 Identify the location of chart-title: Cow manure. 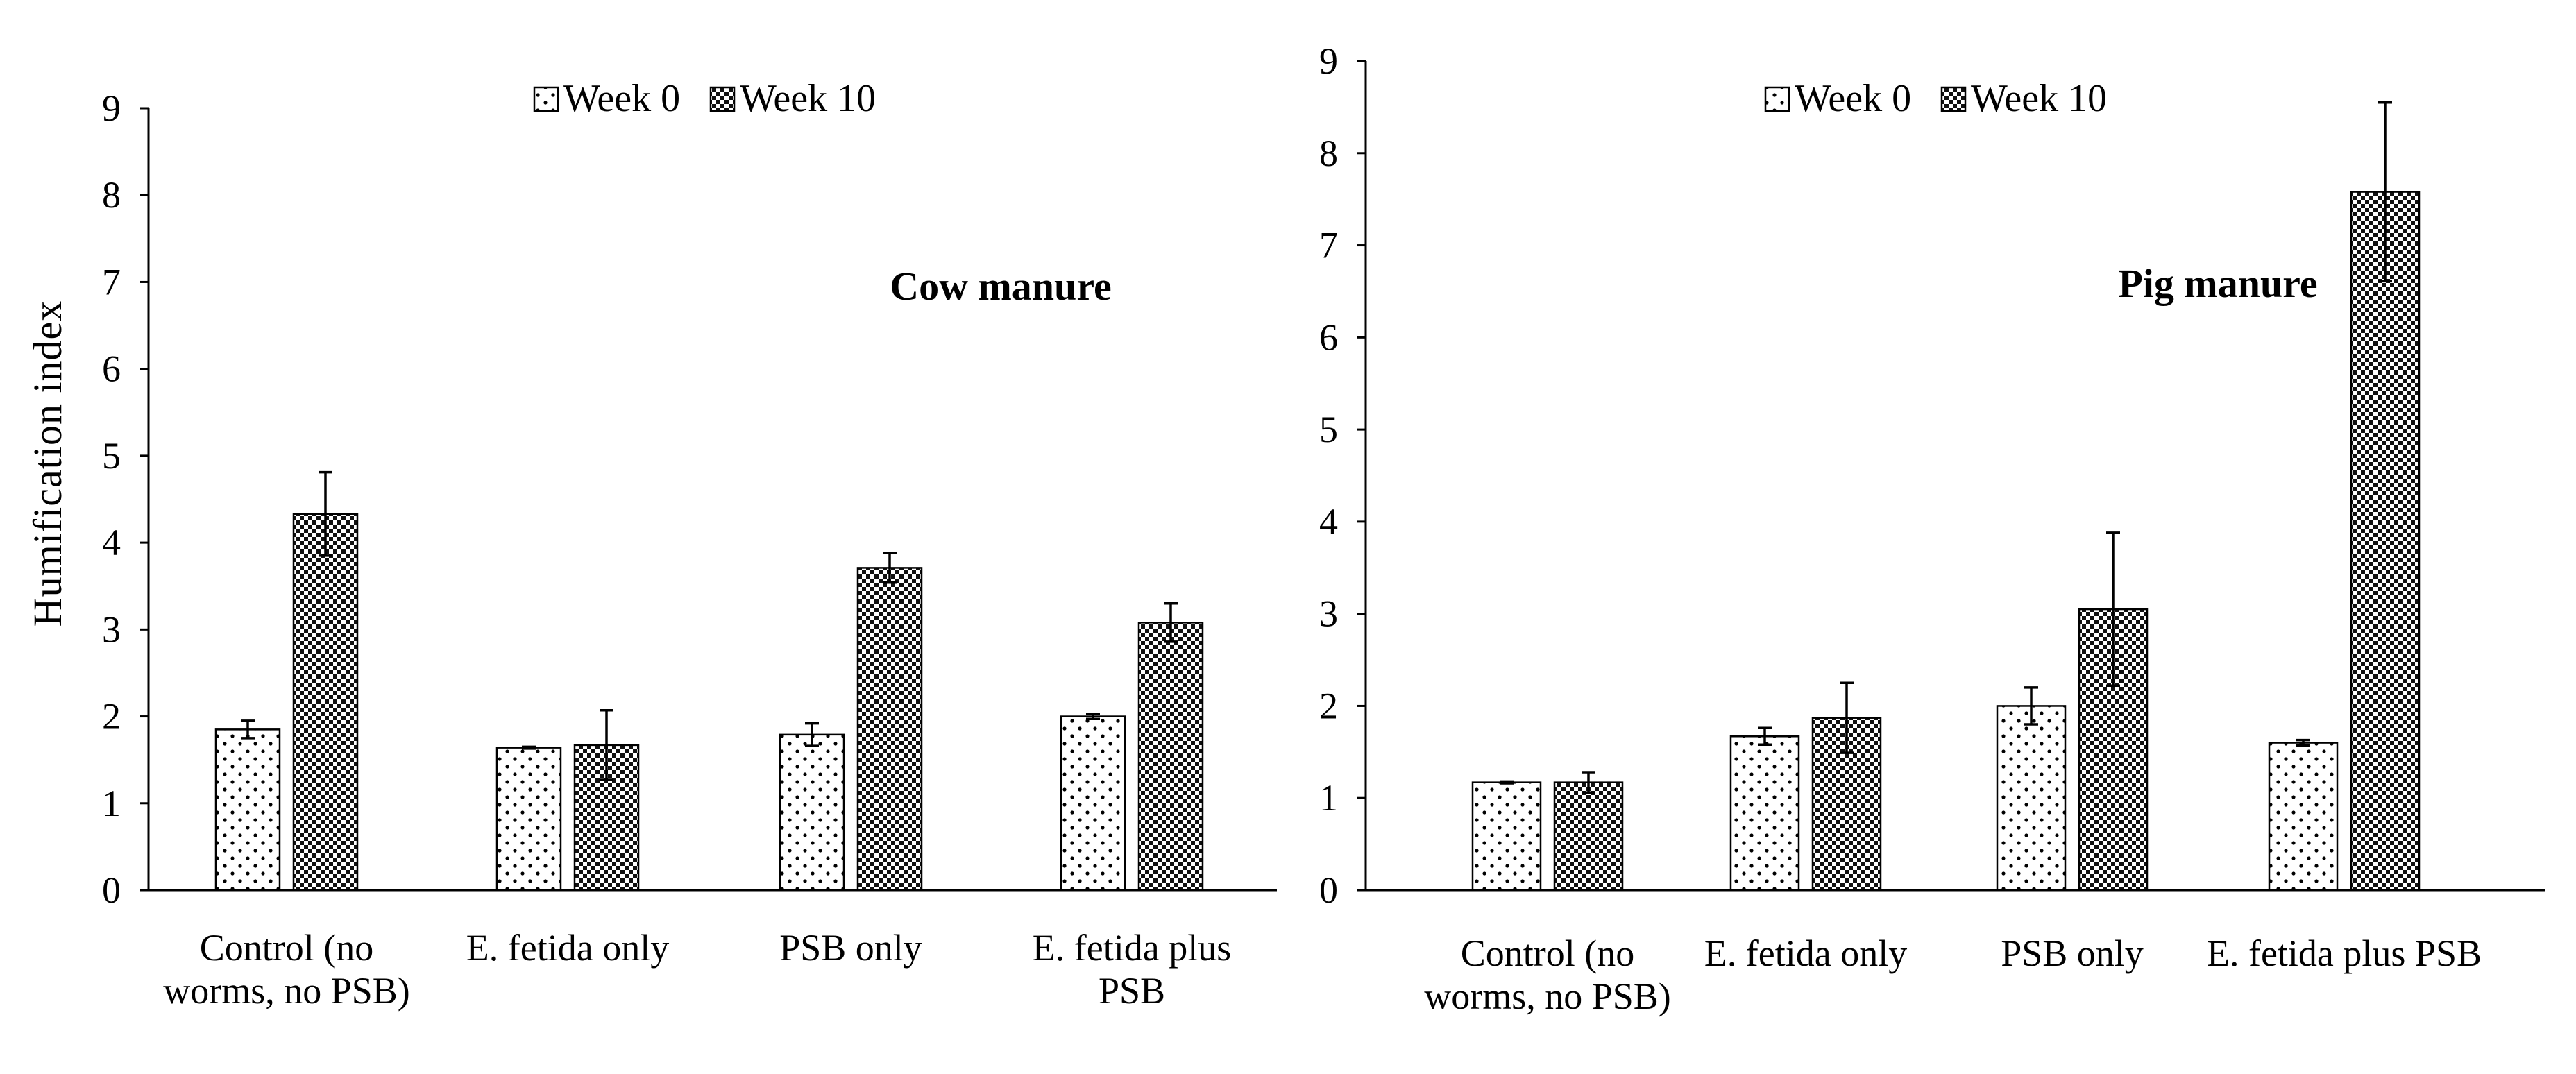
(1001, 286).